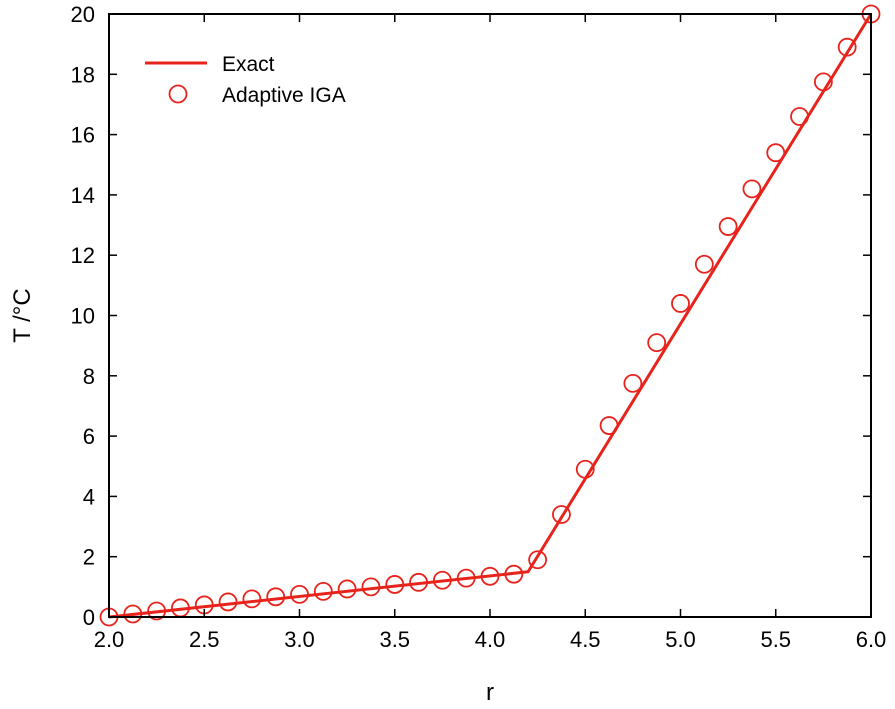  I want to click on x-tick-label: 3.5, so click(394, 639).